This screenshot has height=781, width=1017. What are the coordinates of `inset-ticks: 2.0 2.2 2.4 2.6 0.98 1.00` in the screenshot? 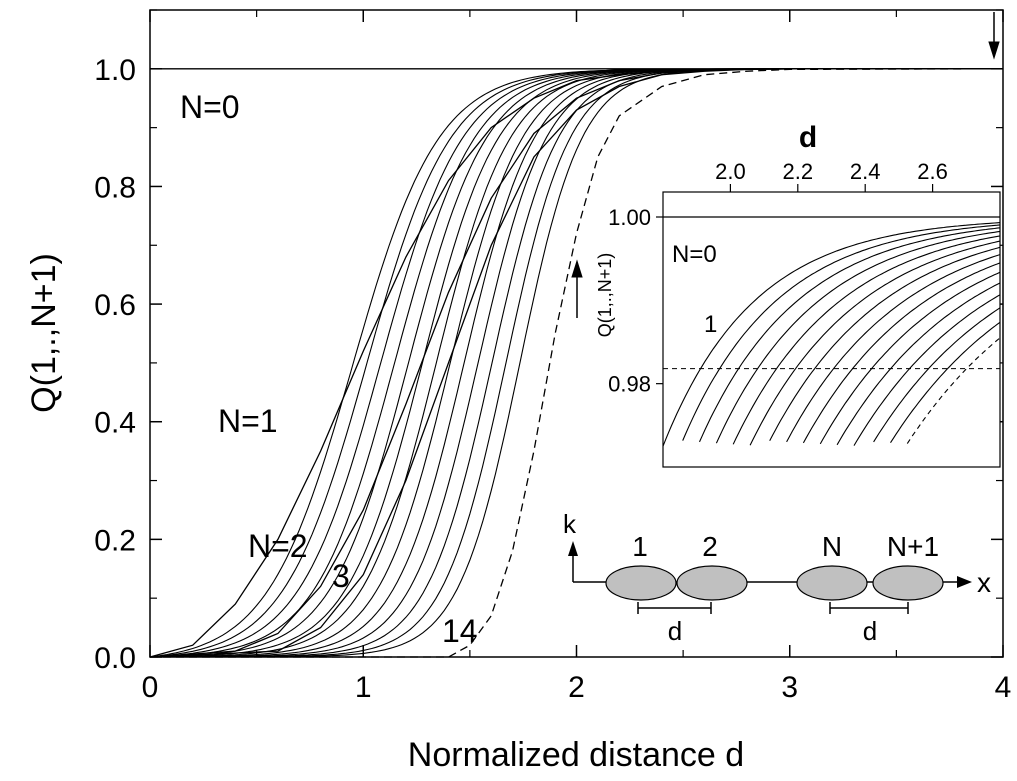 It's located at (778, 278).